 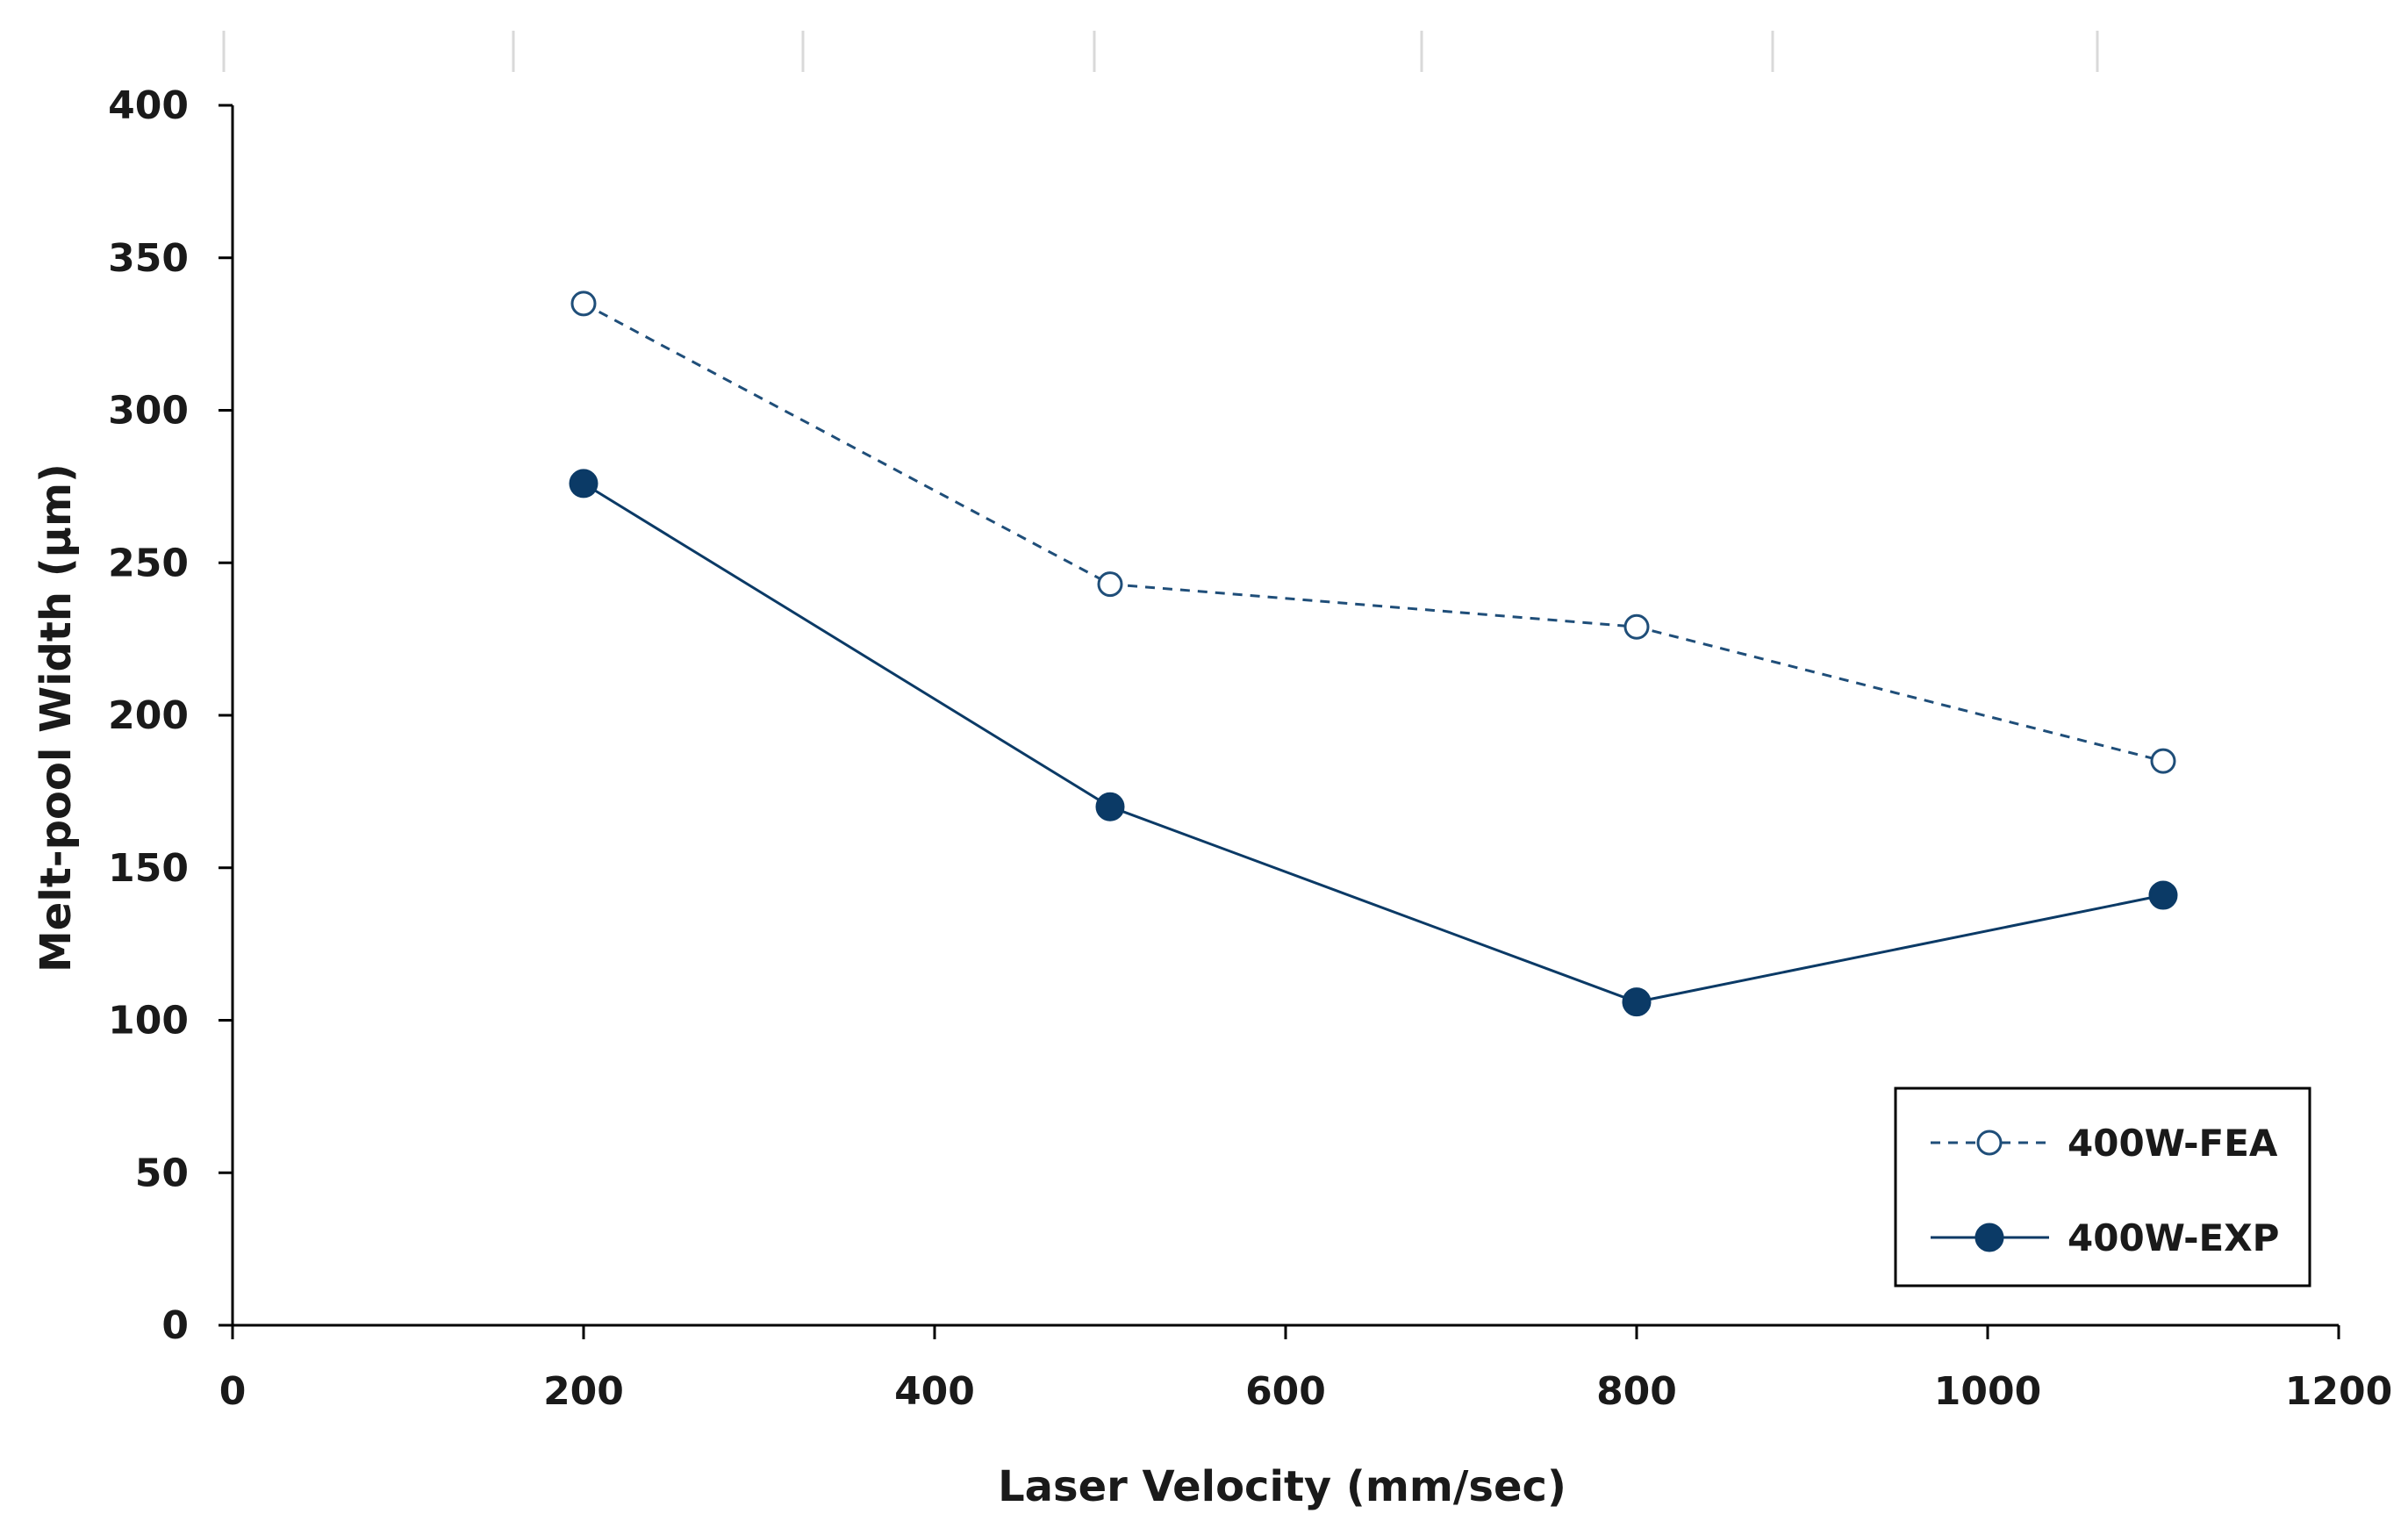 I want to click on y-tick-label: 400, so click(x=148, y=105).